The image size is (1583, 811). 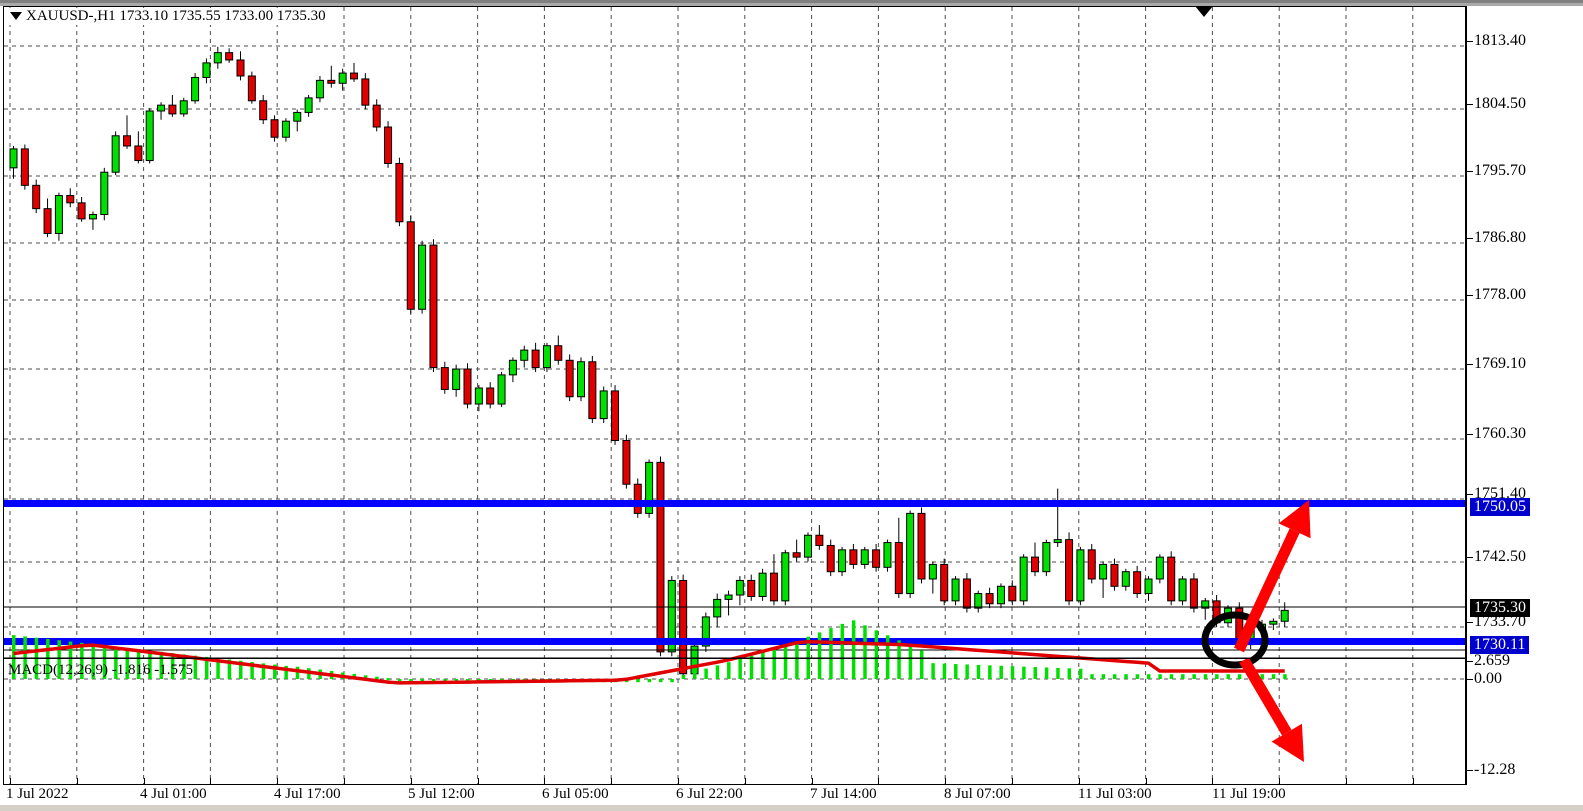 I want to click on price-tick-label: 1769.10, so click(x=1500, y=363).